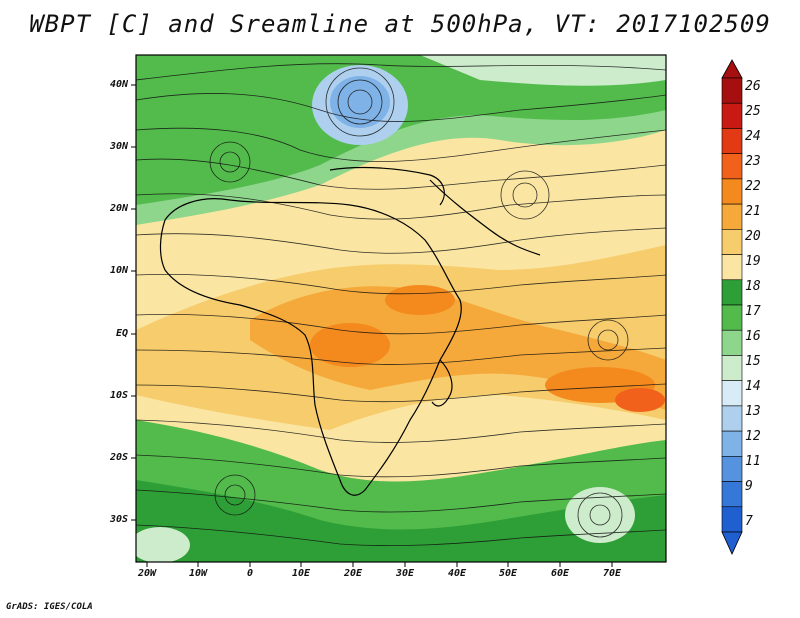  What do you see at coordinates (301, 573) in the screenshot?
I see `lon-label: 10E` at bounding box center [301, 573].